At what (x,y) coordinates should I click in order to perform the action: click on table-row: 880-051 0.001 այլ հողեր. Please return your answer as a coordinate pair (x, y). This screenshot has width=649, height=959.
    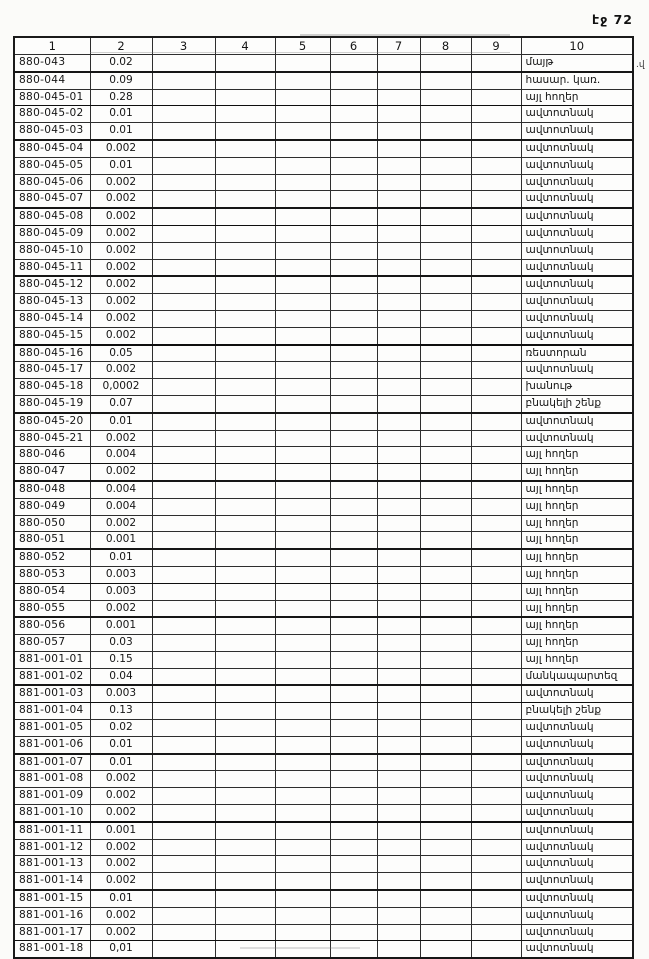
    Looking at the image, I should click on (323, 541).